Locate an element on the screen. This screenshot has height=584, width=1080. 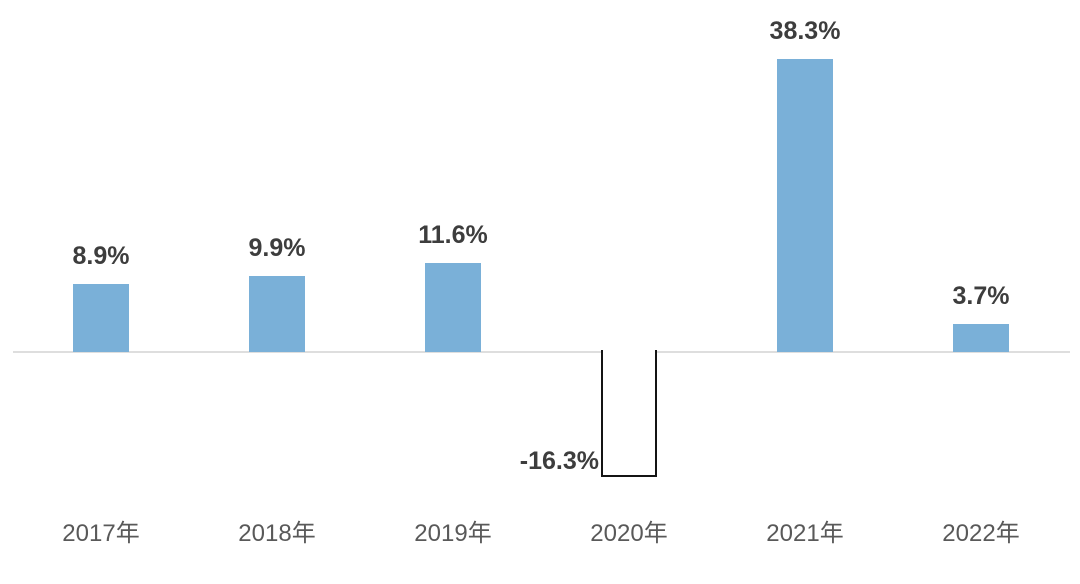
x-axis-label-2019年: 2019年 is located at coordinates (453, 533).